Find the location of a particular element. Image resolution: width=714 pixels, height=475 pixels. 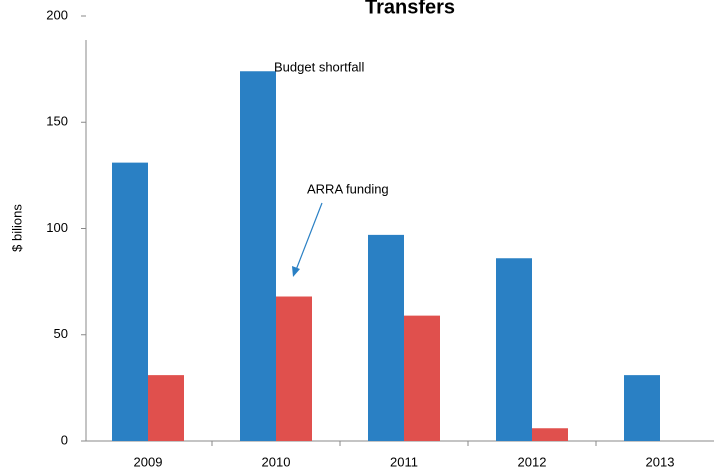

annotation: ARRA funding is located at coordinates (348, 188).